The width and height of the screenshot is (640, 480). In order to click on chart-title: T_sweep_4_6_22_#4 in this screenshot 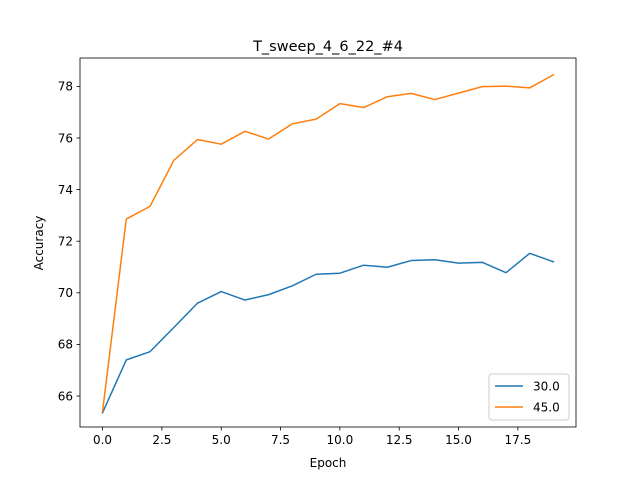, I will do `click(327, 47)`.